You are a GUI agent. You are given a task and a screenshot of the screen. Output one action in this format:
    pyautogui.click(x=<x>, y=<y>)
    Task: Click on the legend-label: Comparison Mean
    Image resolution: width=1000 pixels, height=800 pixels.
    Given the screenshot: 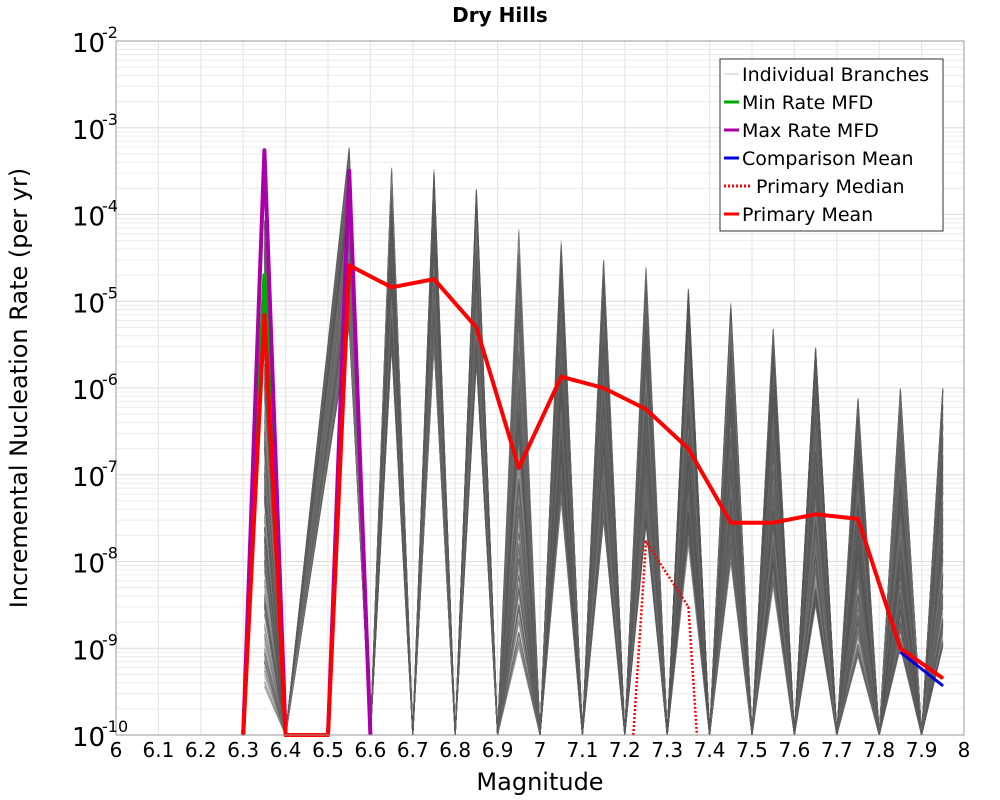 What is the action you would take?
    pyautogui.click(x=828, y=159)
    